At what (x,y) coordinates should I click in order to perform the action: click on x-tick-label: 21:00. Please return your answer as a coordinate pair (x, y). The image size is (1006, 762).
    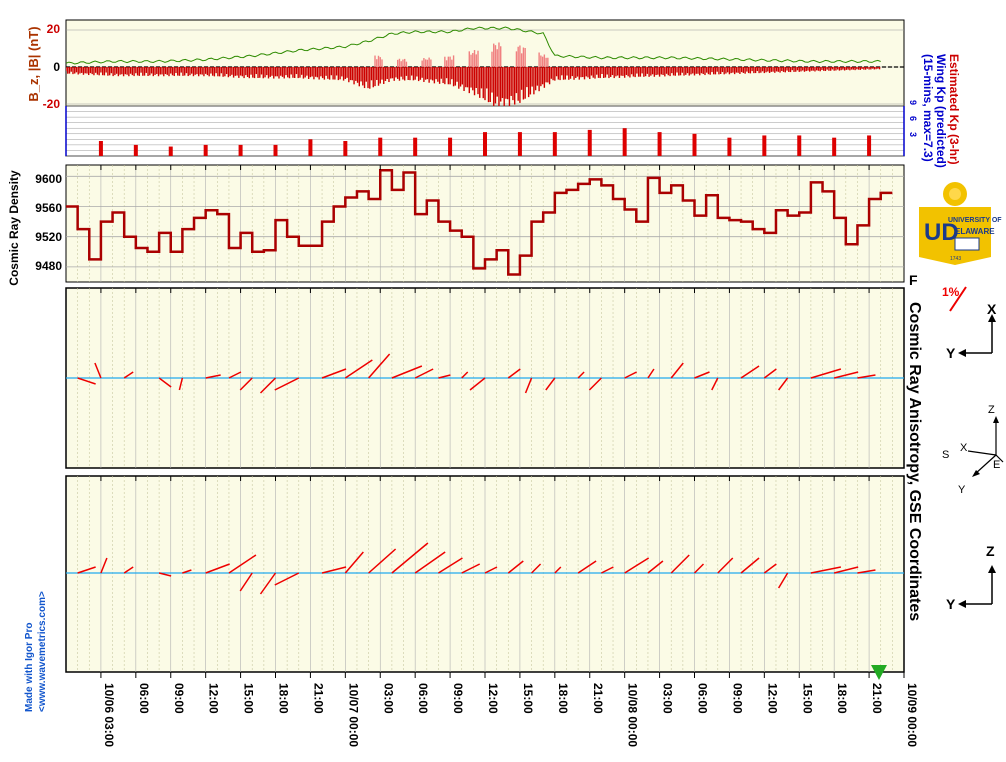
    Looking at the image, I should click on (877, 698).